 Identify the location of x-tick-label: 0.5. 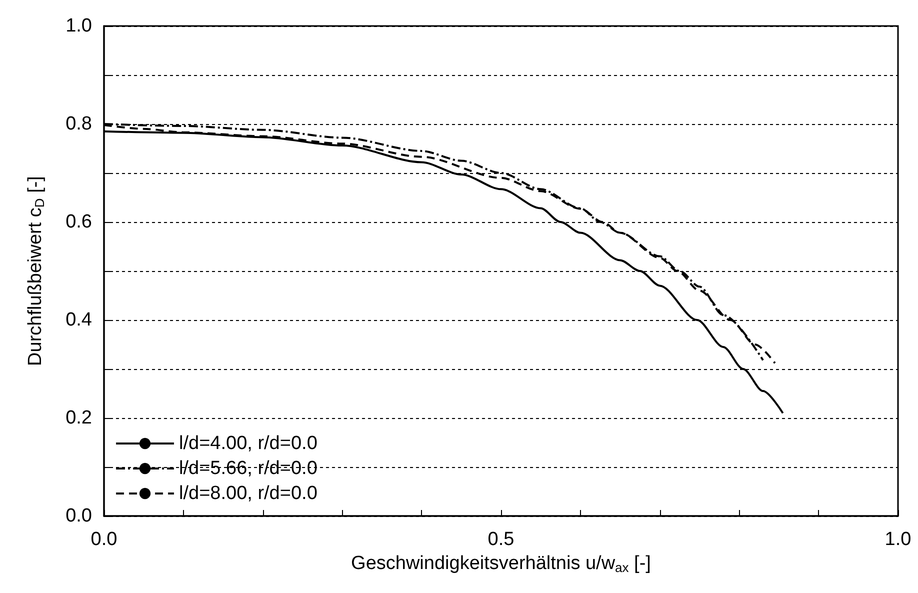
(501, 539).